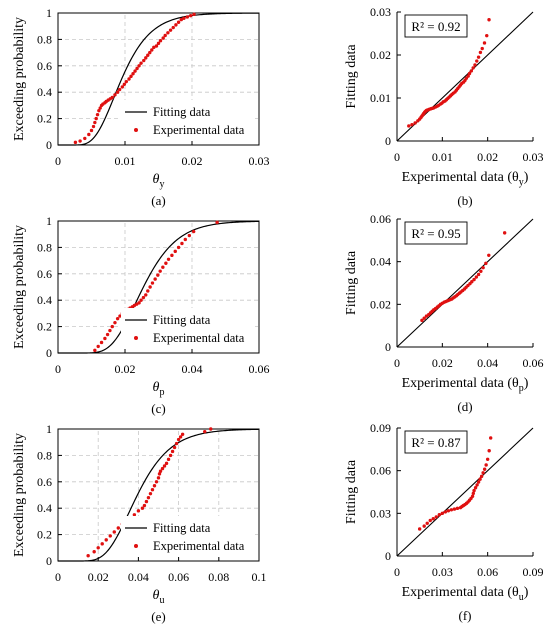  Describe the element at coordinates (44, 247) in the screenshot. I see `y-tick-label: 0.8` at that location.